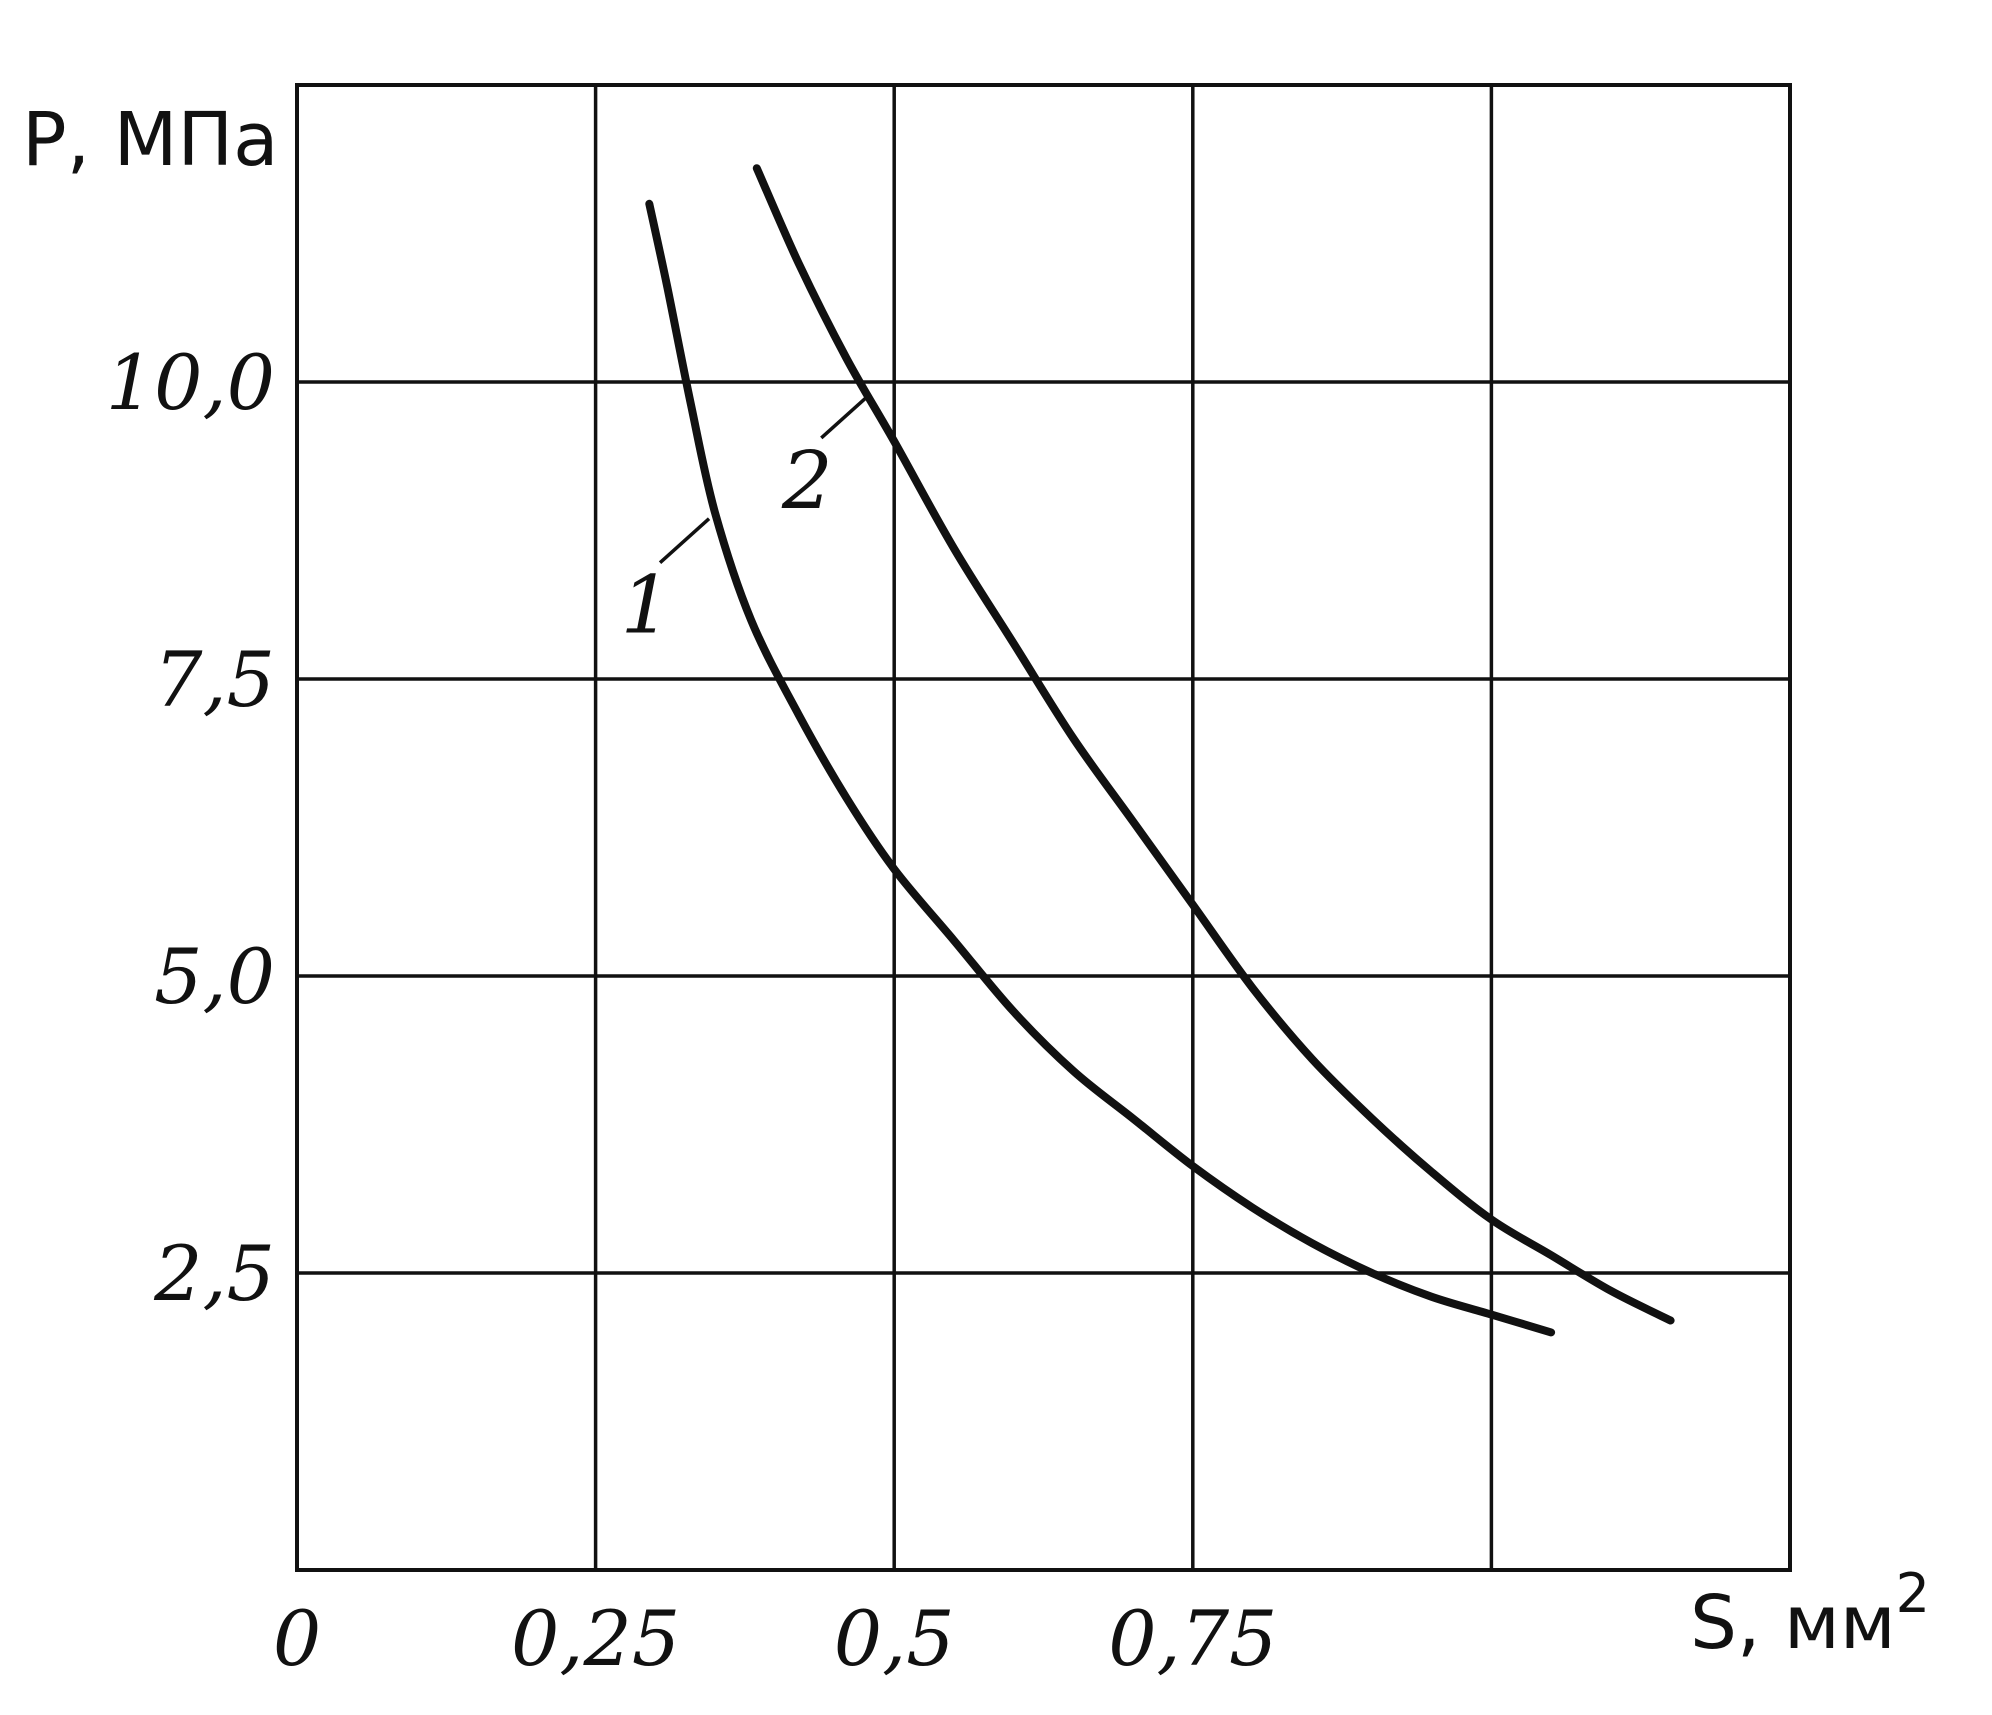 The width and height of the screenshot is (1992, 1715). Describe the element at coordinates (894, 1638) in the screenshot. I see `x-tick-label: 0,5` at that location.